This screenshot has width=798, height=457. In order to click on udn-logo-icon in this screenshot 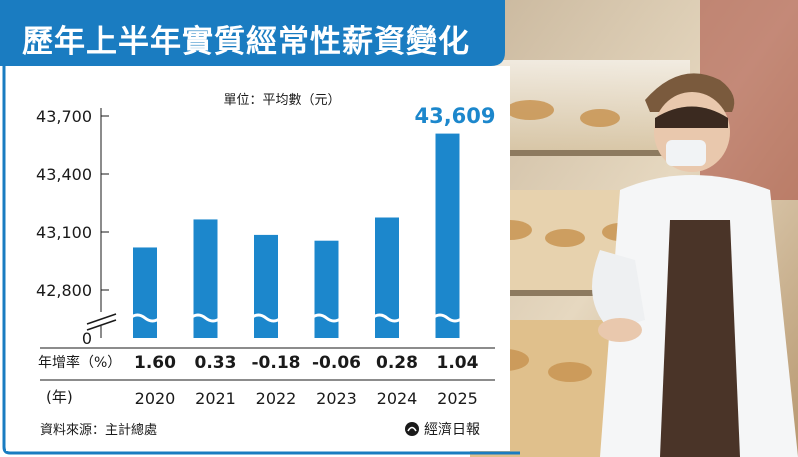, I will do `click(412, 429)`.